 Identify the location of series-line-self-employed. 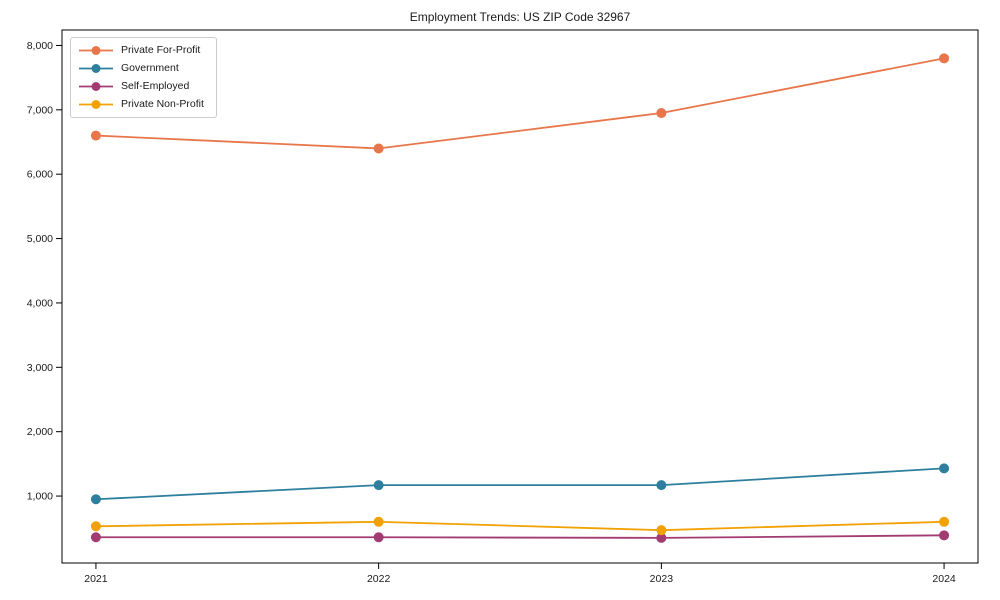
(520, 536).